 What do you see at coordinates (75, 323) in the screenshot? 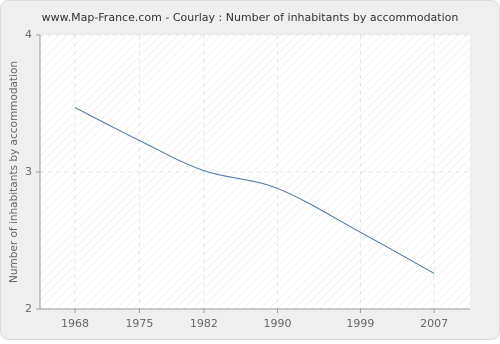
I see `x-tick-label: 1968` at bounding box center [75, 323].